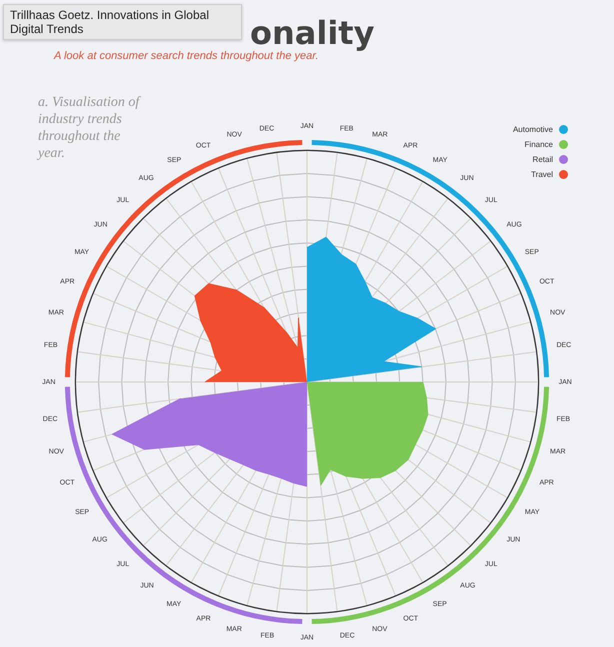 The width and height of the screenshot is (614, 647). Describe the element at coordinates (90, 128) in the screenshot. I see `text: a. Visualisation of industry trends throughout the year.` at that location.